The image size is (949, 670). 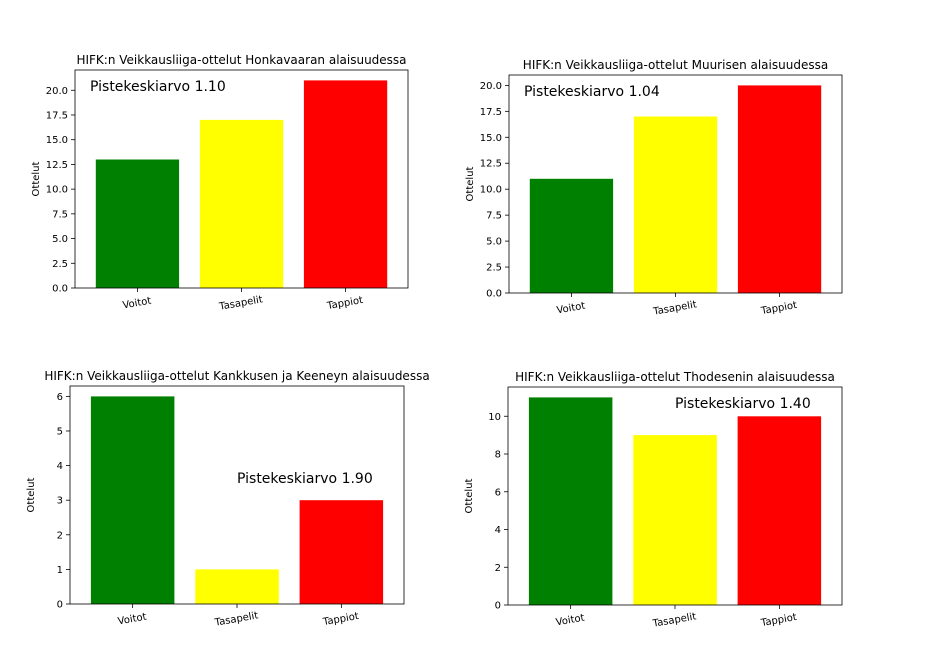 What do you see at coordinates (743, 404) in the screenshot?
I see `annotation-points-average: Pistekeskiarvo 1.40` at bounding box center [743, 404].